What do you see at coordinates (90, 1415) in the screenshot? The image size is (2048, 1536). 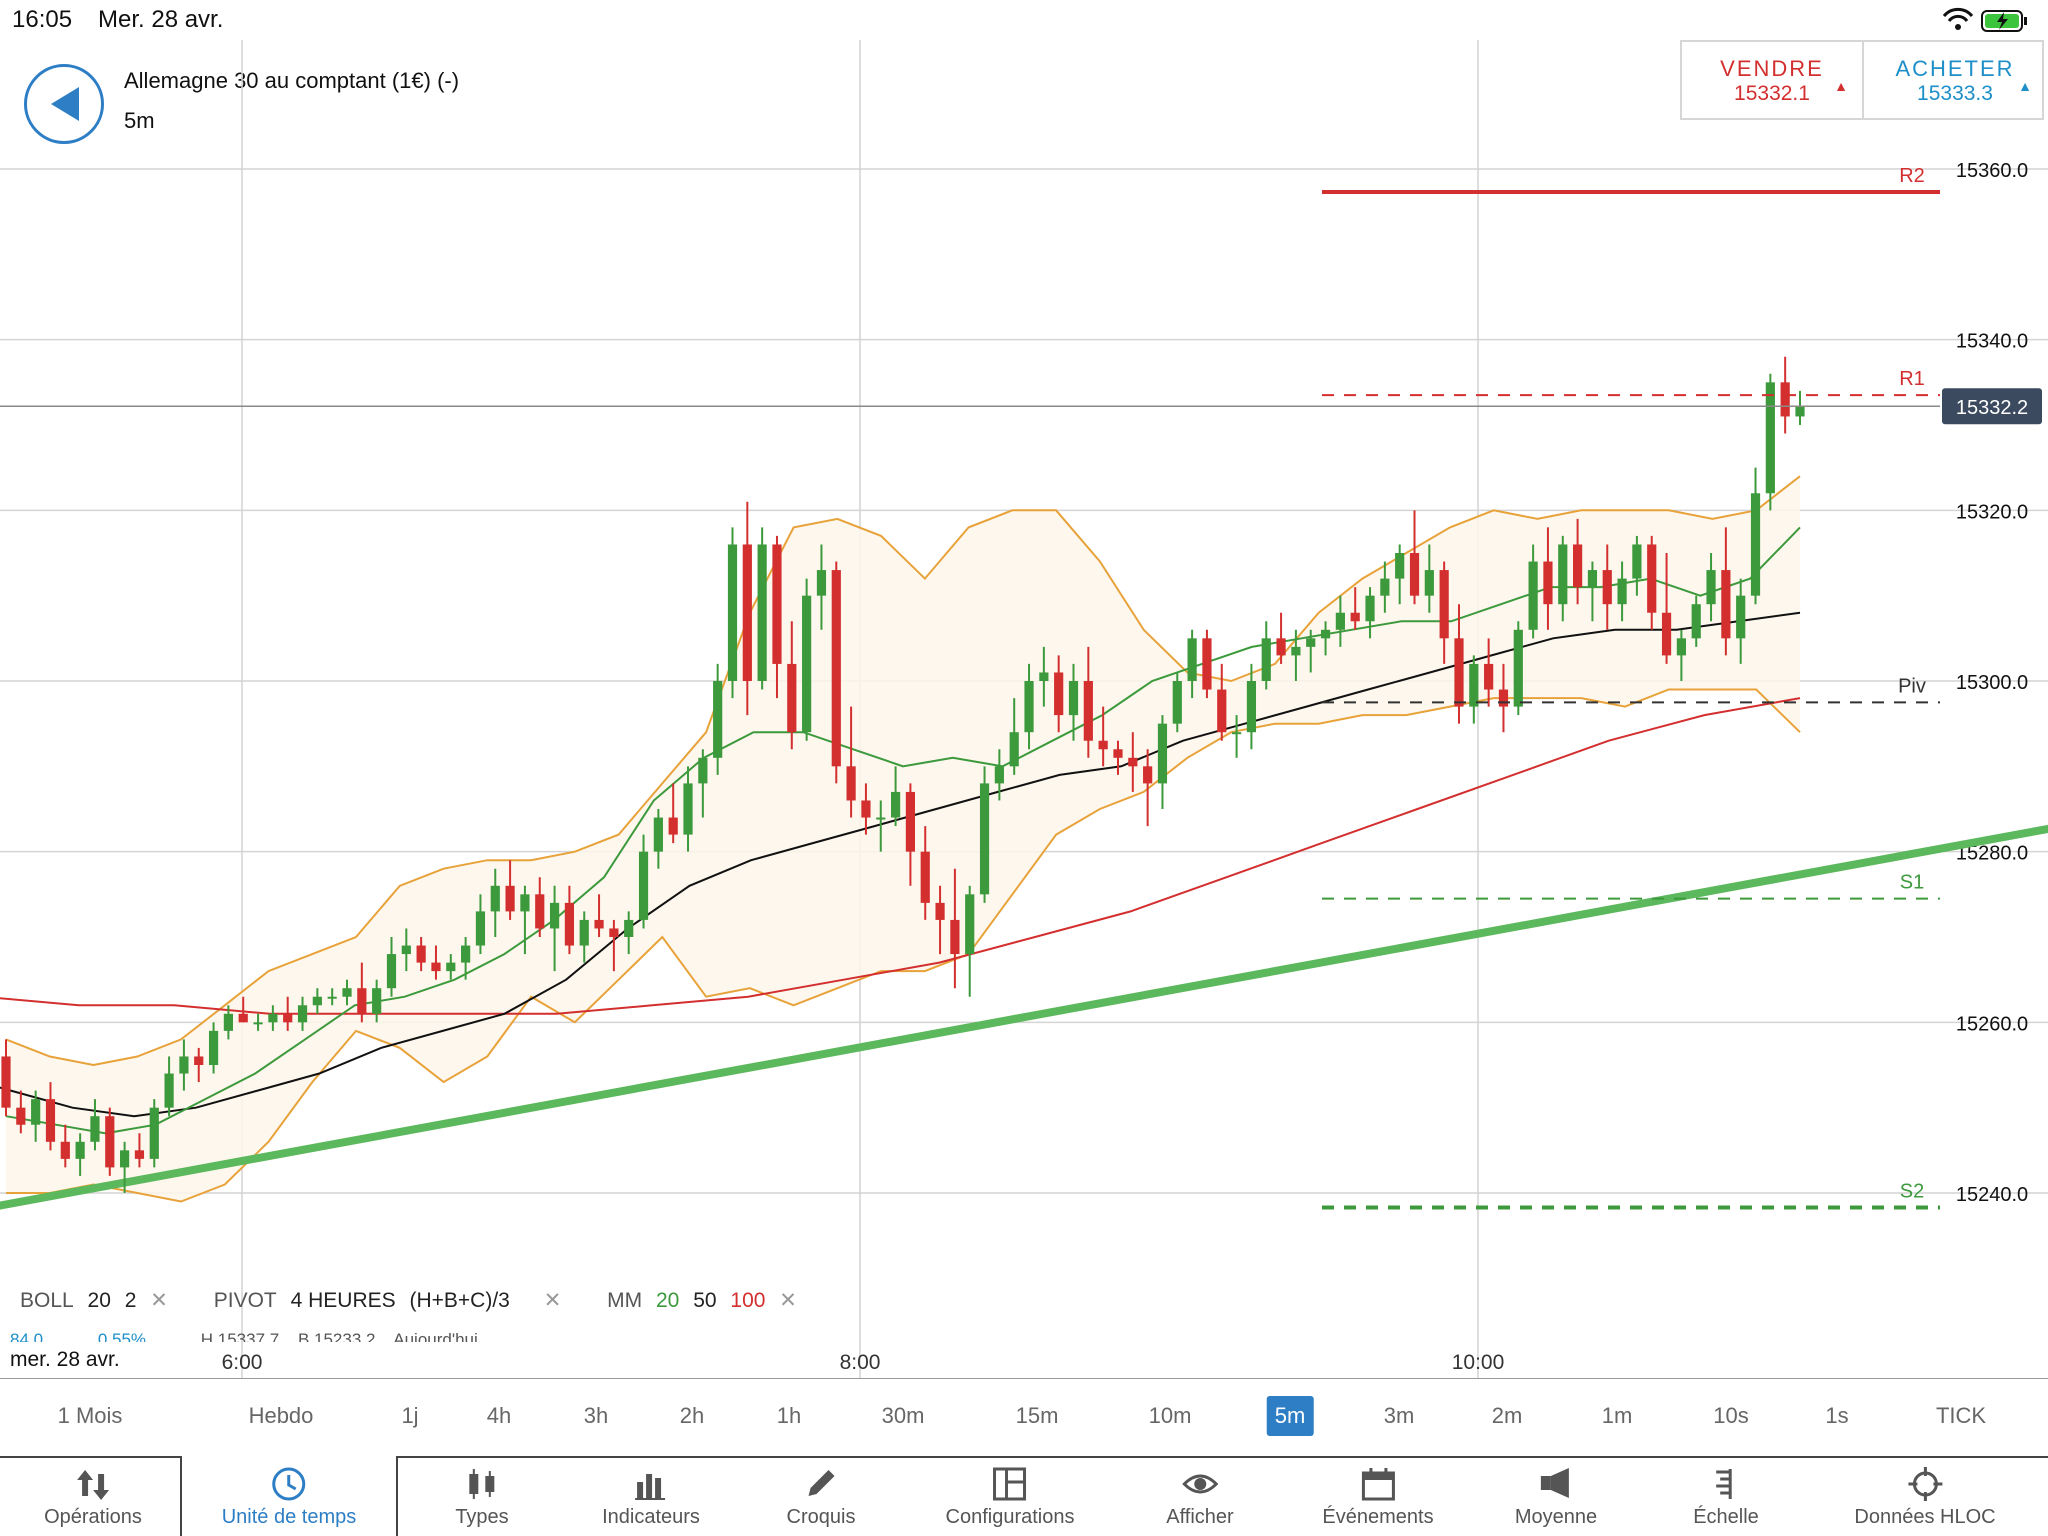 I see `timeframe-1-mois: 1 Mois` at bounding box center [90, 1415].